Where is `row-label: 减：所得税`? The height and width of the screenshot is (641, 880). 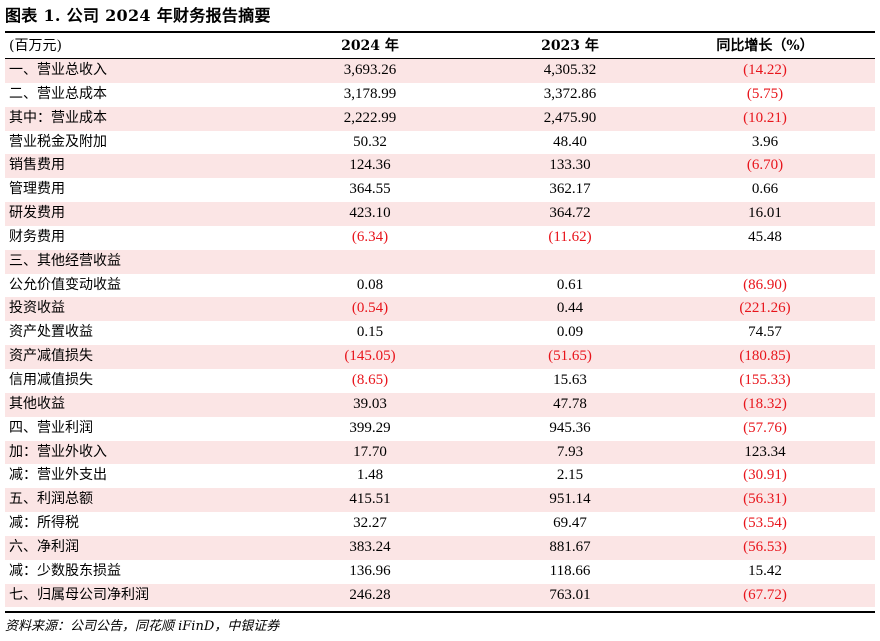
row-label: 减：所得税 is located at coordinates (44, 523).